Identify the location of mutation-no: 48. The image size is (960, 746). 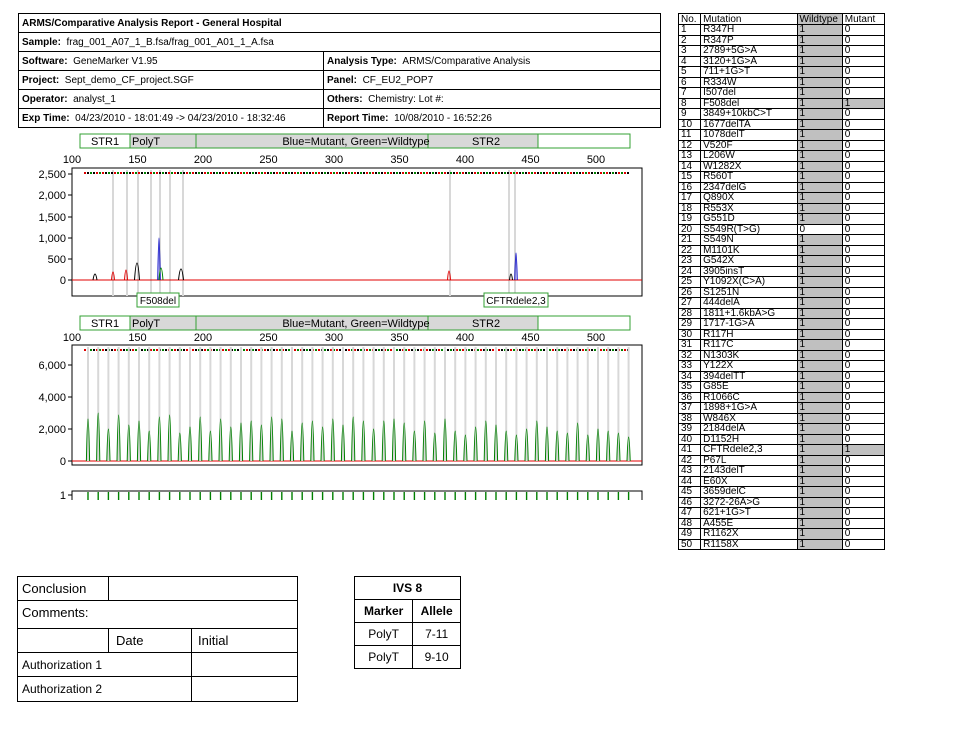
(689, 523).